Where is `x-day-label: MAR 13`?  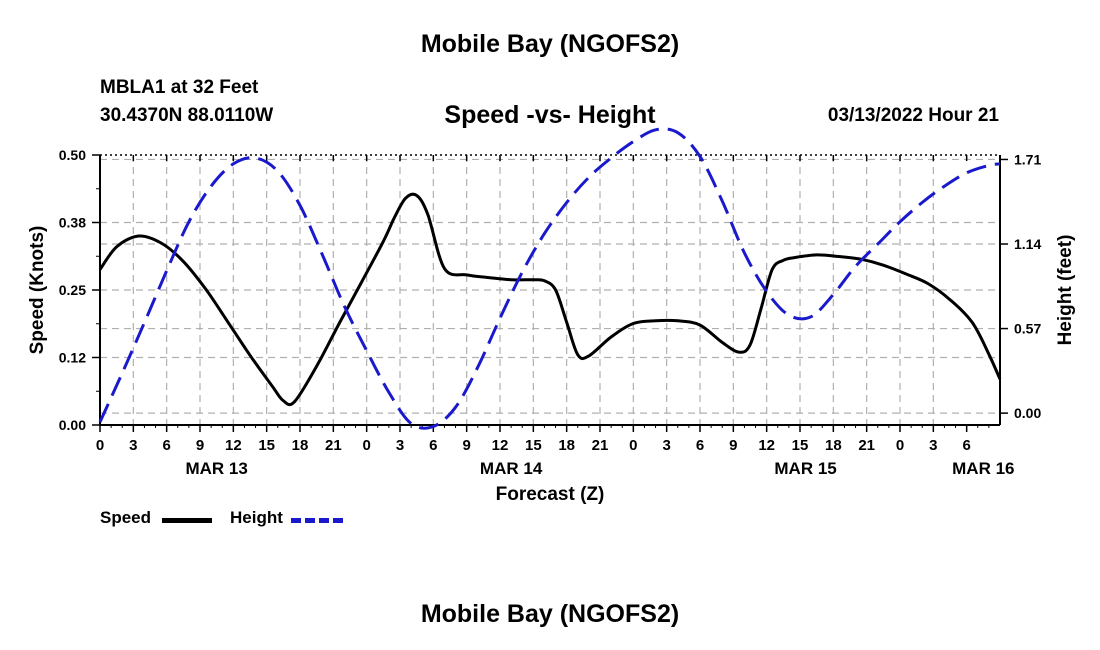 x-day-label: MAR 13 is located at coordinates (216, 468).